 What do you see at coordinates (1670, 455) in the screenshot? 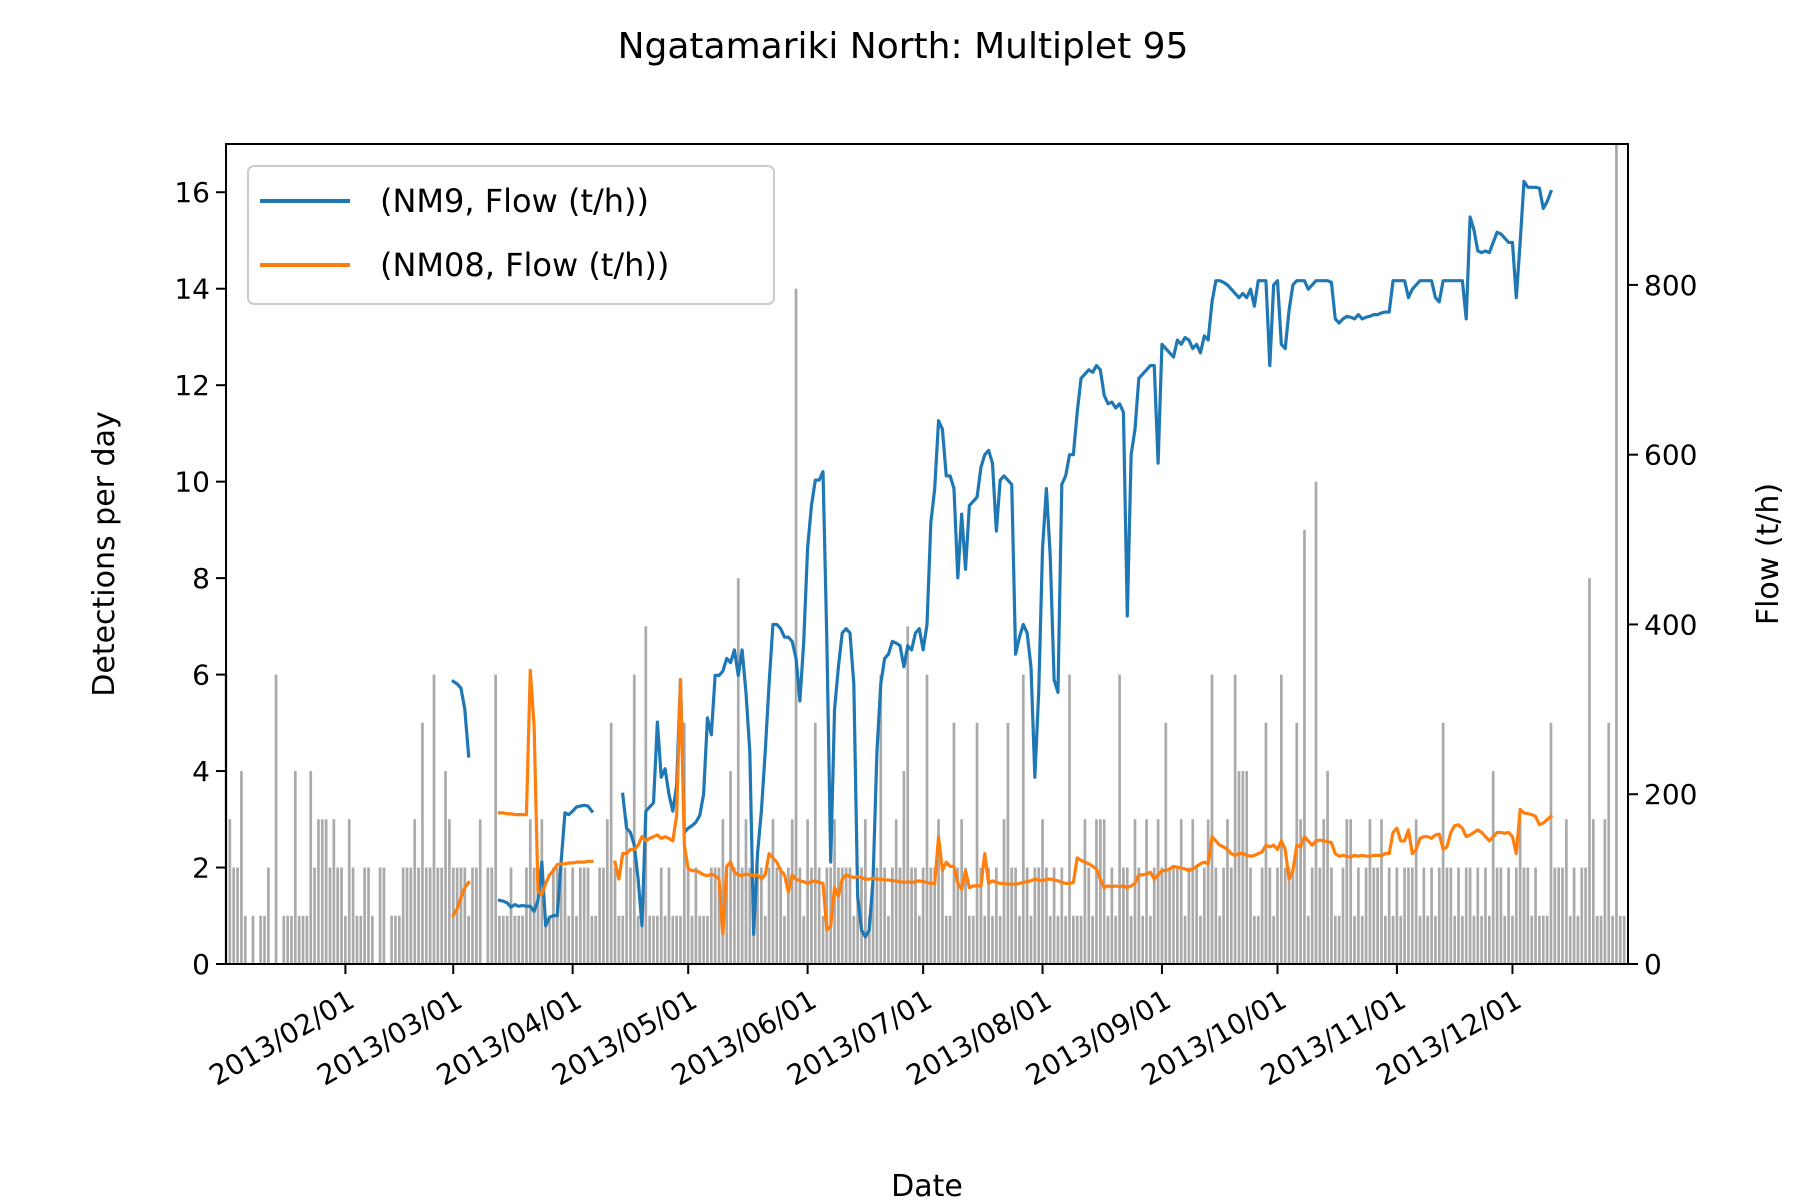
I see `y-tick-label-right: 600` at bounding box center [1670, 455].